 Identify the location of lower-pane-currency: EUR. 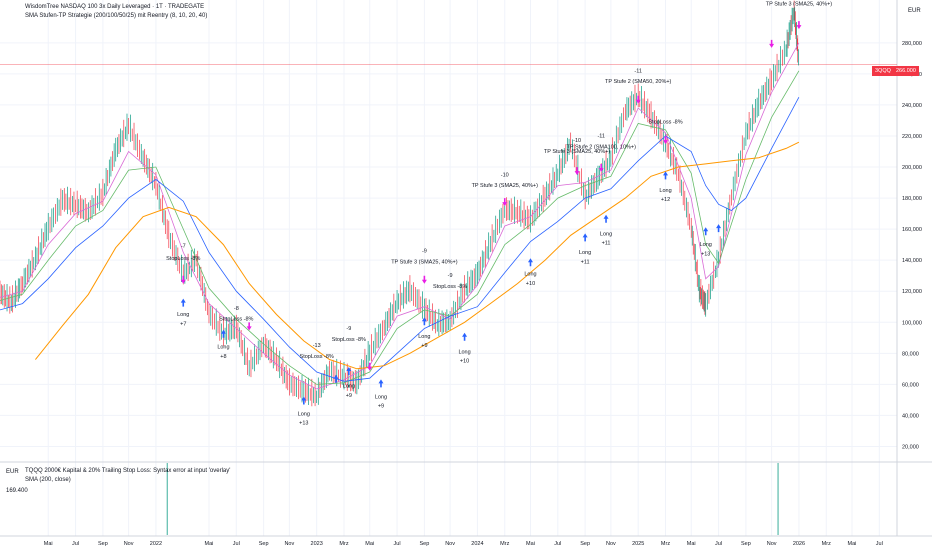
(12, 472).